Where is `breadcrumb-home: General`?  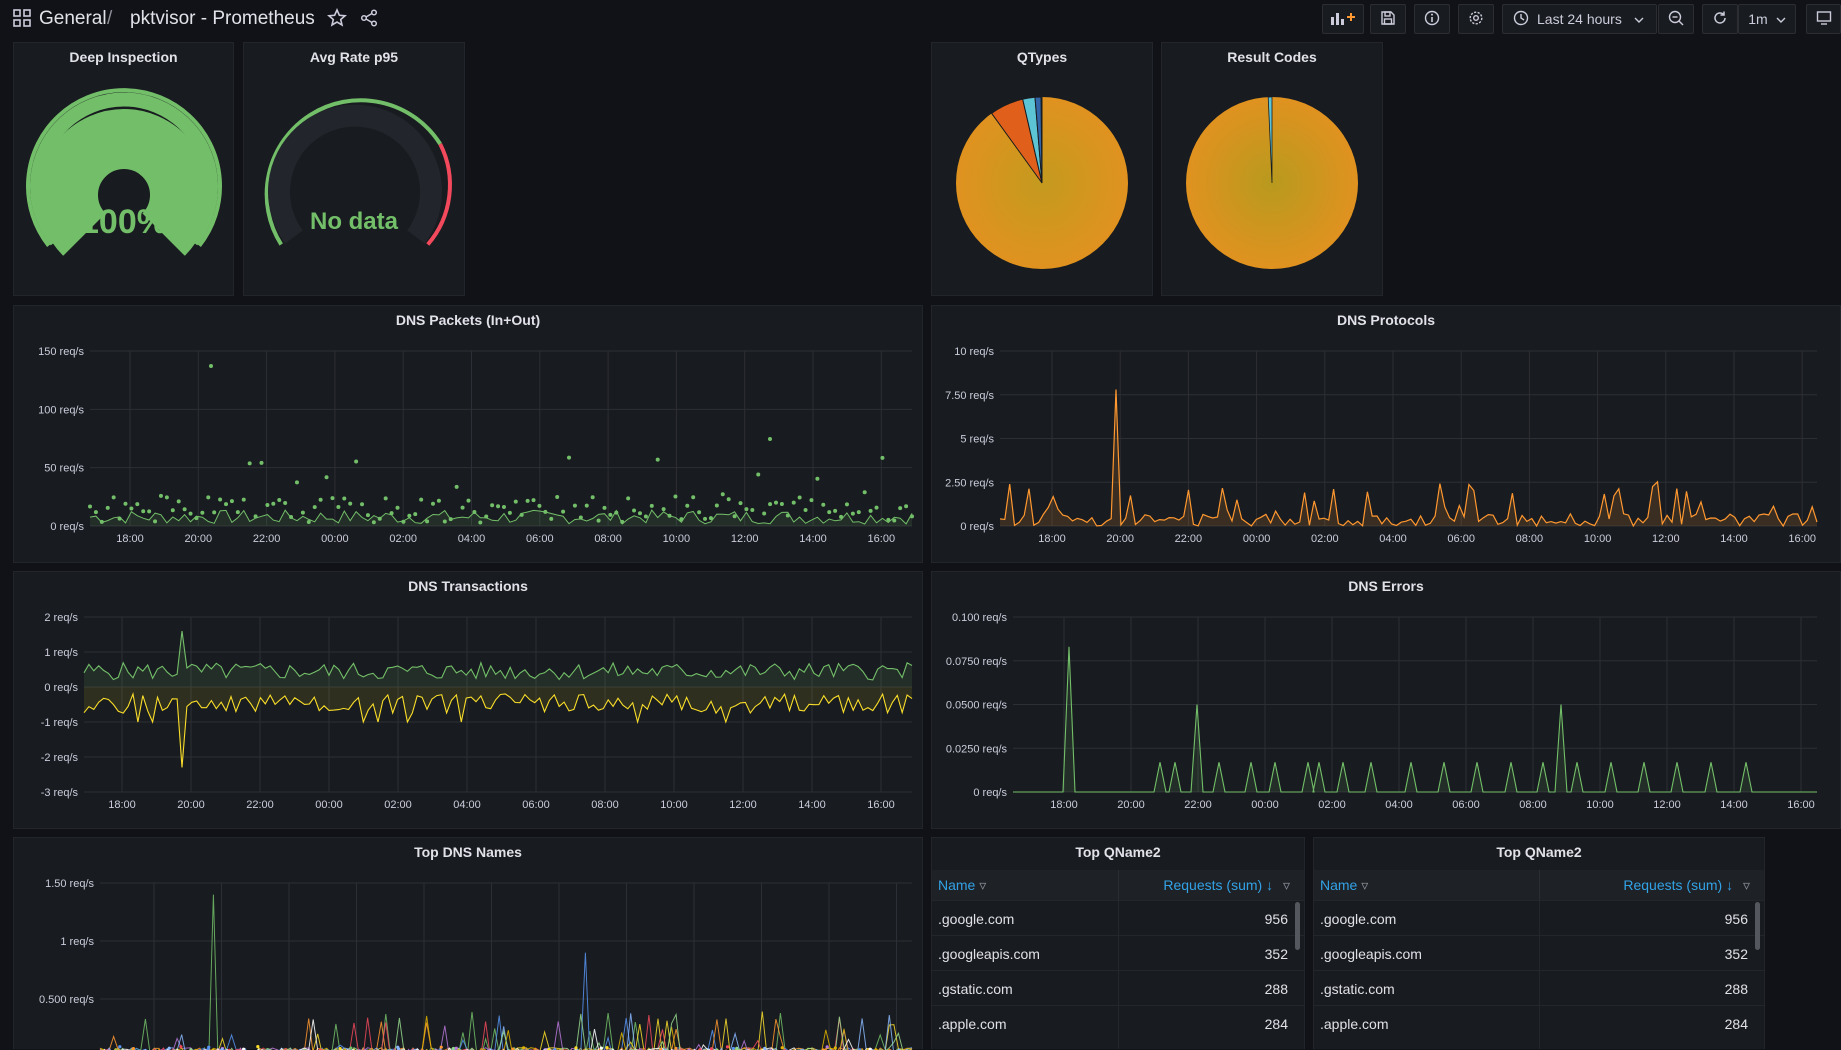
breadcrumb-home: General is located at coordinates (73, 19).